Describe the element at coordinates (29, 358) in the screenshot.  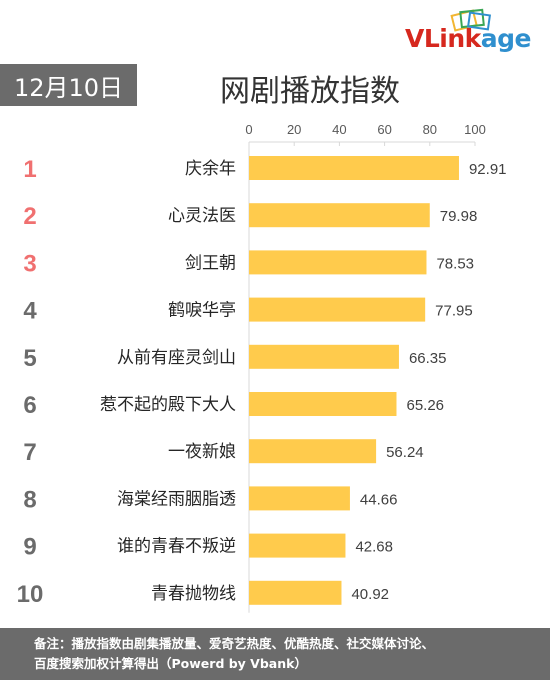
I see `rank-number: 5` at that location.